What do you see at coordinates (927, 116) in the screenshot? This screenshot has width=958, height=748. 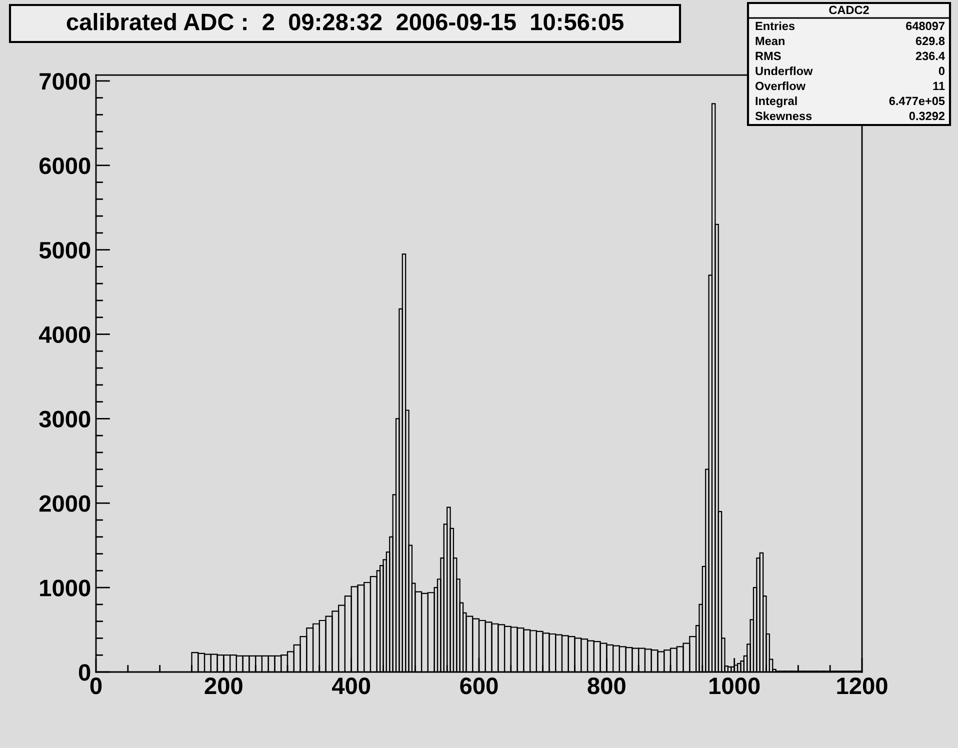 I see `text: 0.3292` at bounding box center [927, 116].